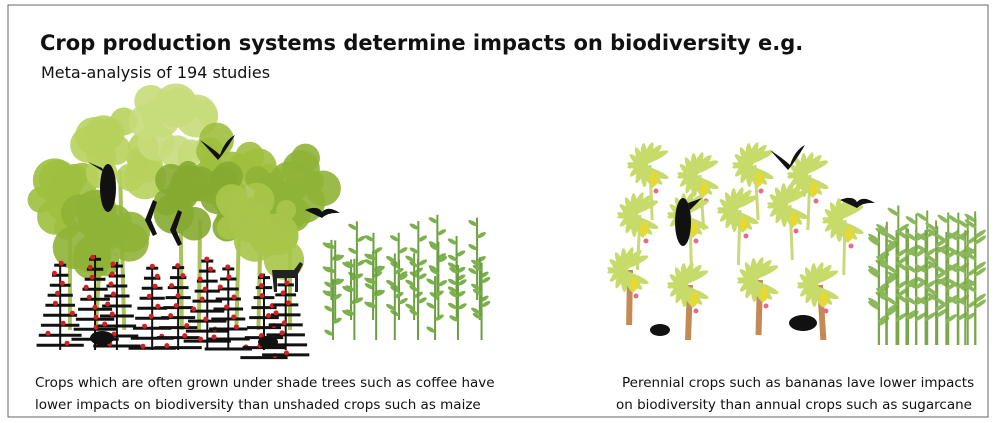 The image size is (997, 423). Describe the element at coordinates (787, 157) in the screenshot. I see `bird` at that location.